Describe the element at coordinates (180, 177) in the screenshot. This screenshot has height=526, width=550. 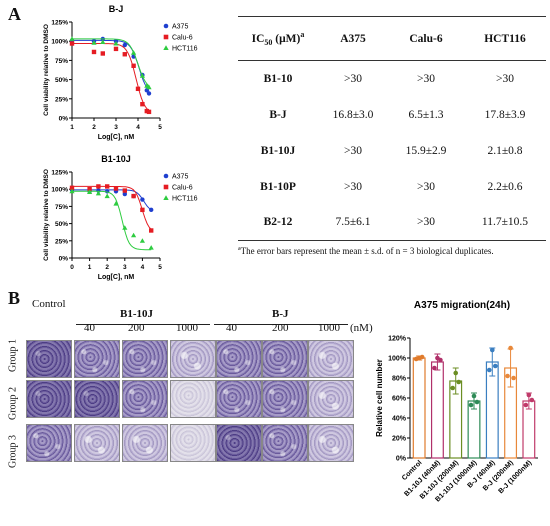
I see `legend-label: A375` at that location.